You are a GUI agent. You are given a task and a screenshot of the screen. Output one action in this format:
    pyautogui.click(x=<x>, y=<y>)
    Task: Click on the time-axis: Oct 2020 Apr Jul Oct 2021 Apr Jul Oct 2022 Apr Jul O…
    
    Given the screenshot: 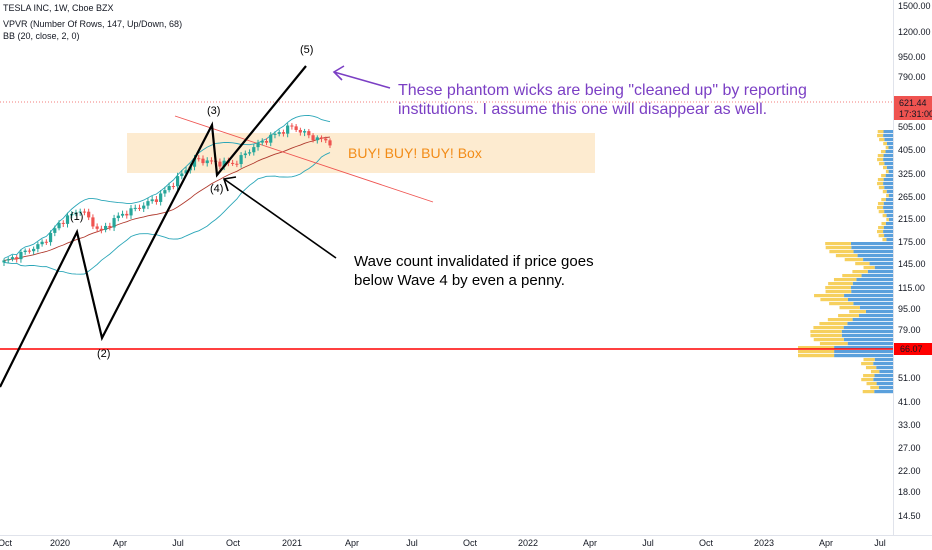 What is the action you would take?
    pyautogui.click(x=443, y=543)
    